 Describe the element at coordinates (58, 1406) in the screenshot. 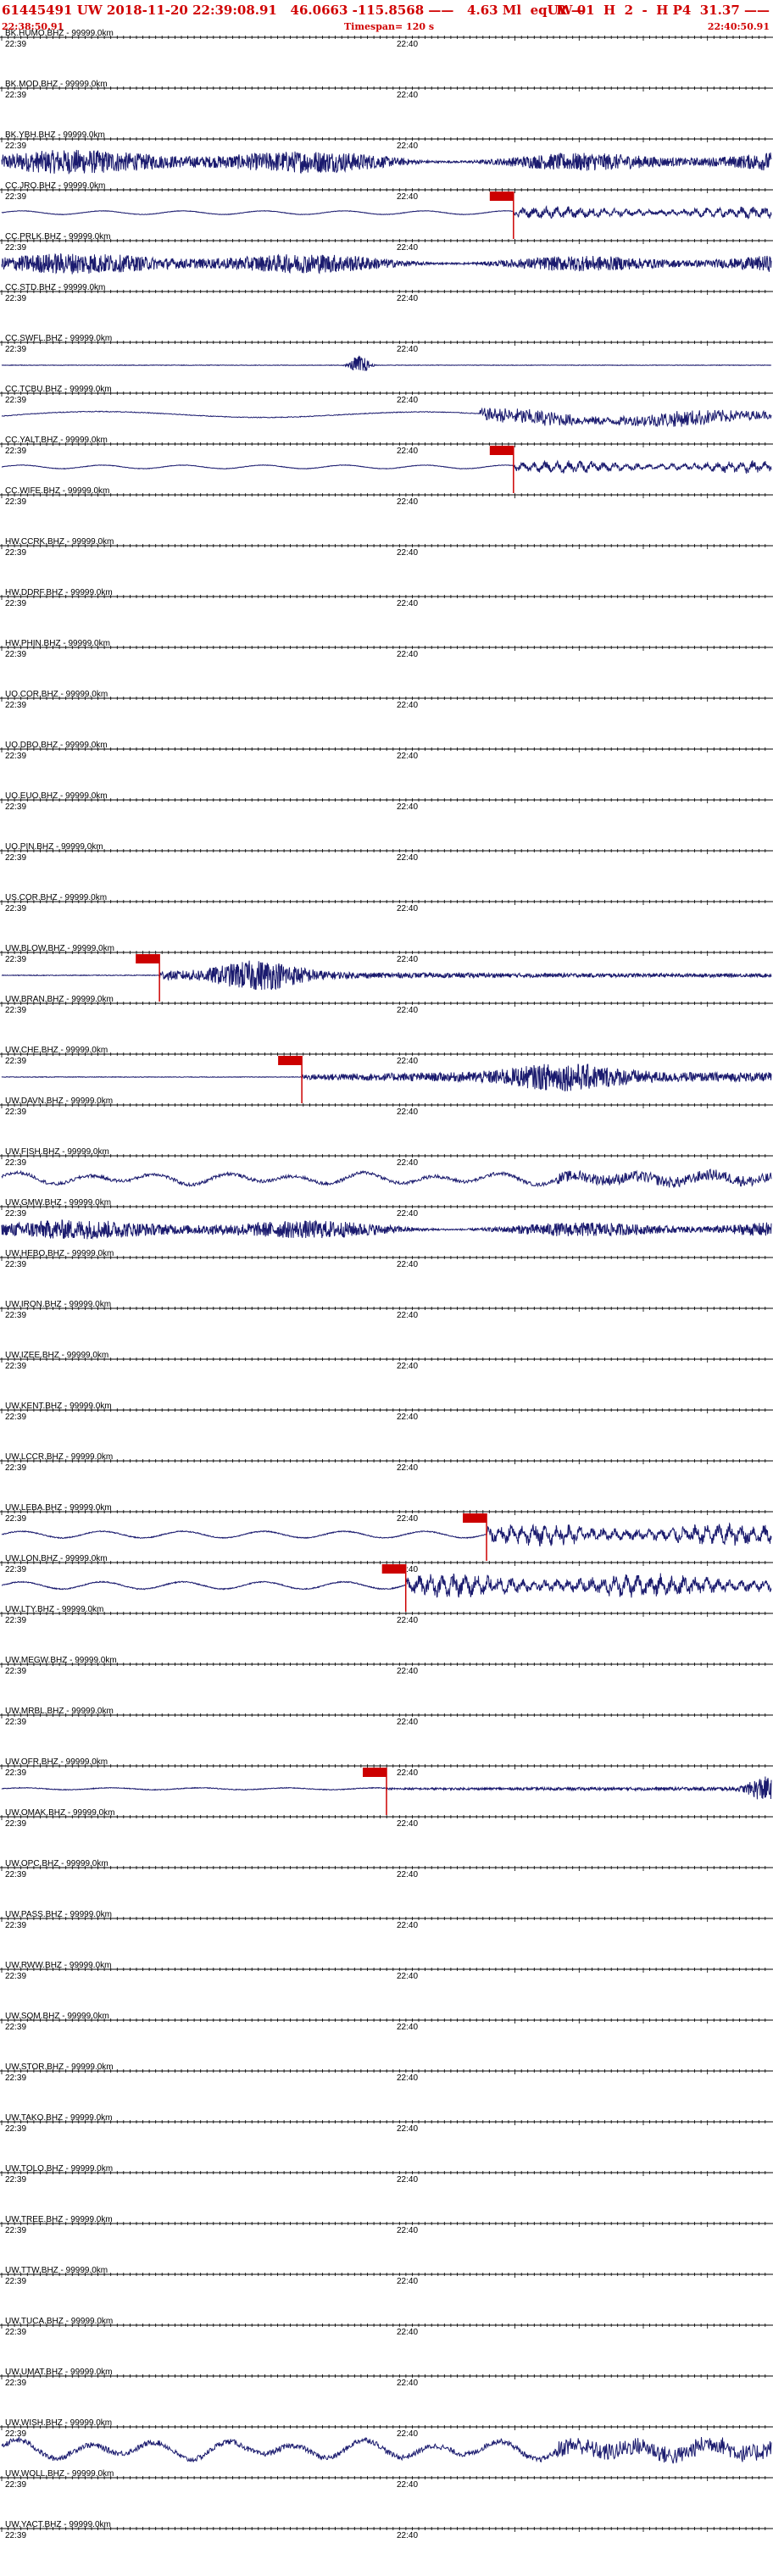

I see `trace-label: UW.KENT.BHZ - 99999.0km` at that location.